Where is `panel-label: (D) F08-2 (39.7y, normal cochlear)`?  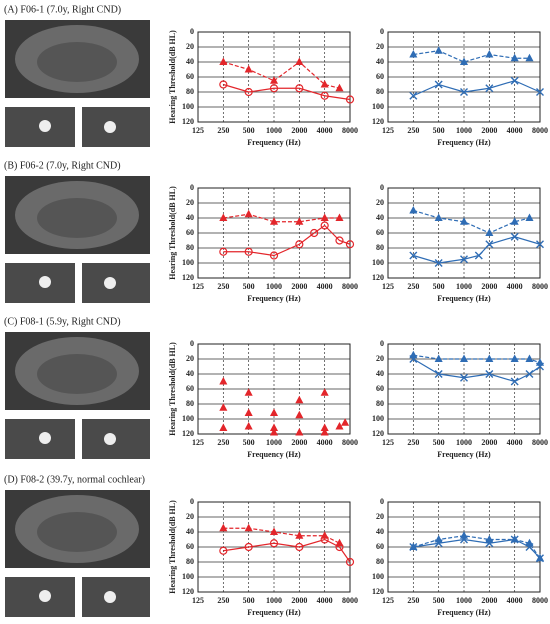 panel-label: (D) F08-2 (39.7y, normal cochlear) is located at coordinates (74, 479).